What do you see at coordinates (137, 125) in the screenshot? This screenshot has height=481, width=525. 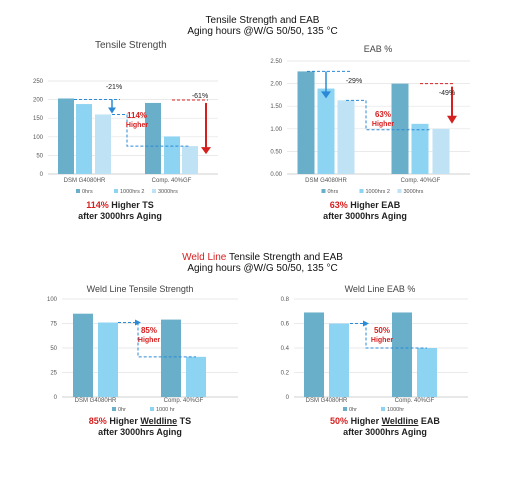 I see `tensile-higher-word: Higher` at bounding box center [137, 125].